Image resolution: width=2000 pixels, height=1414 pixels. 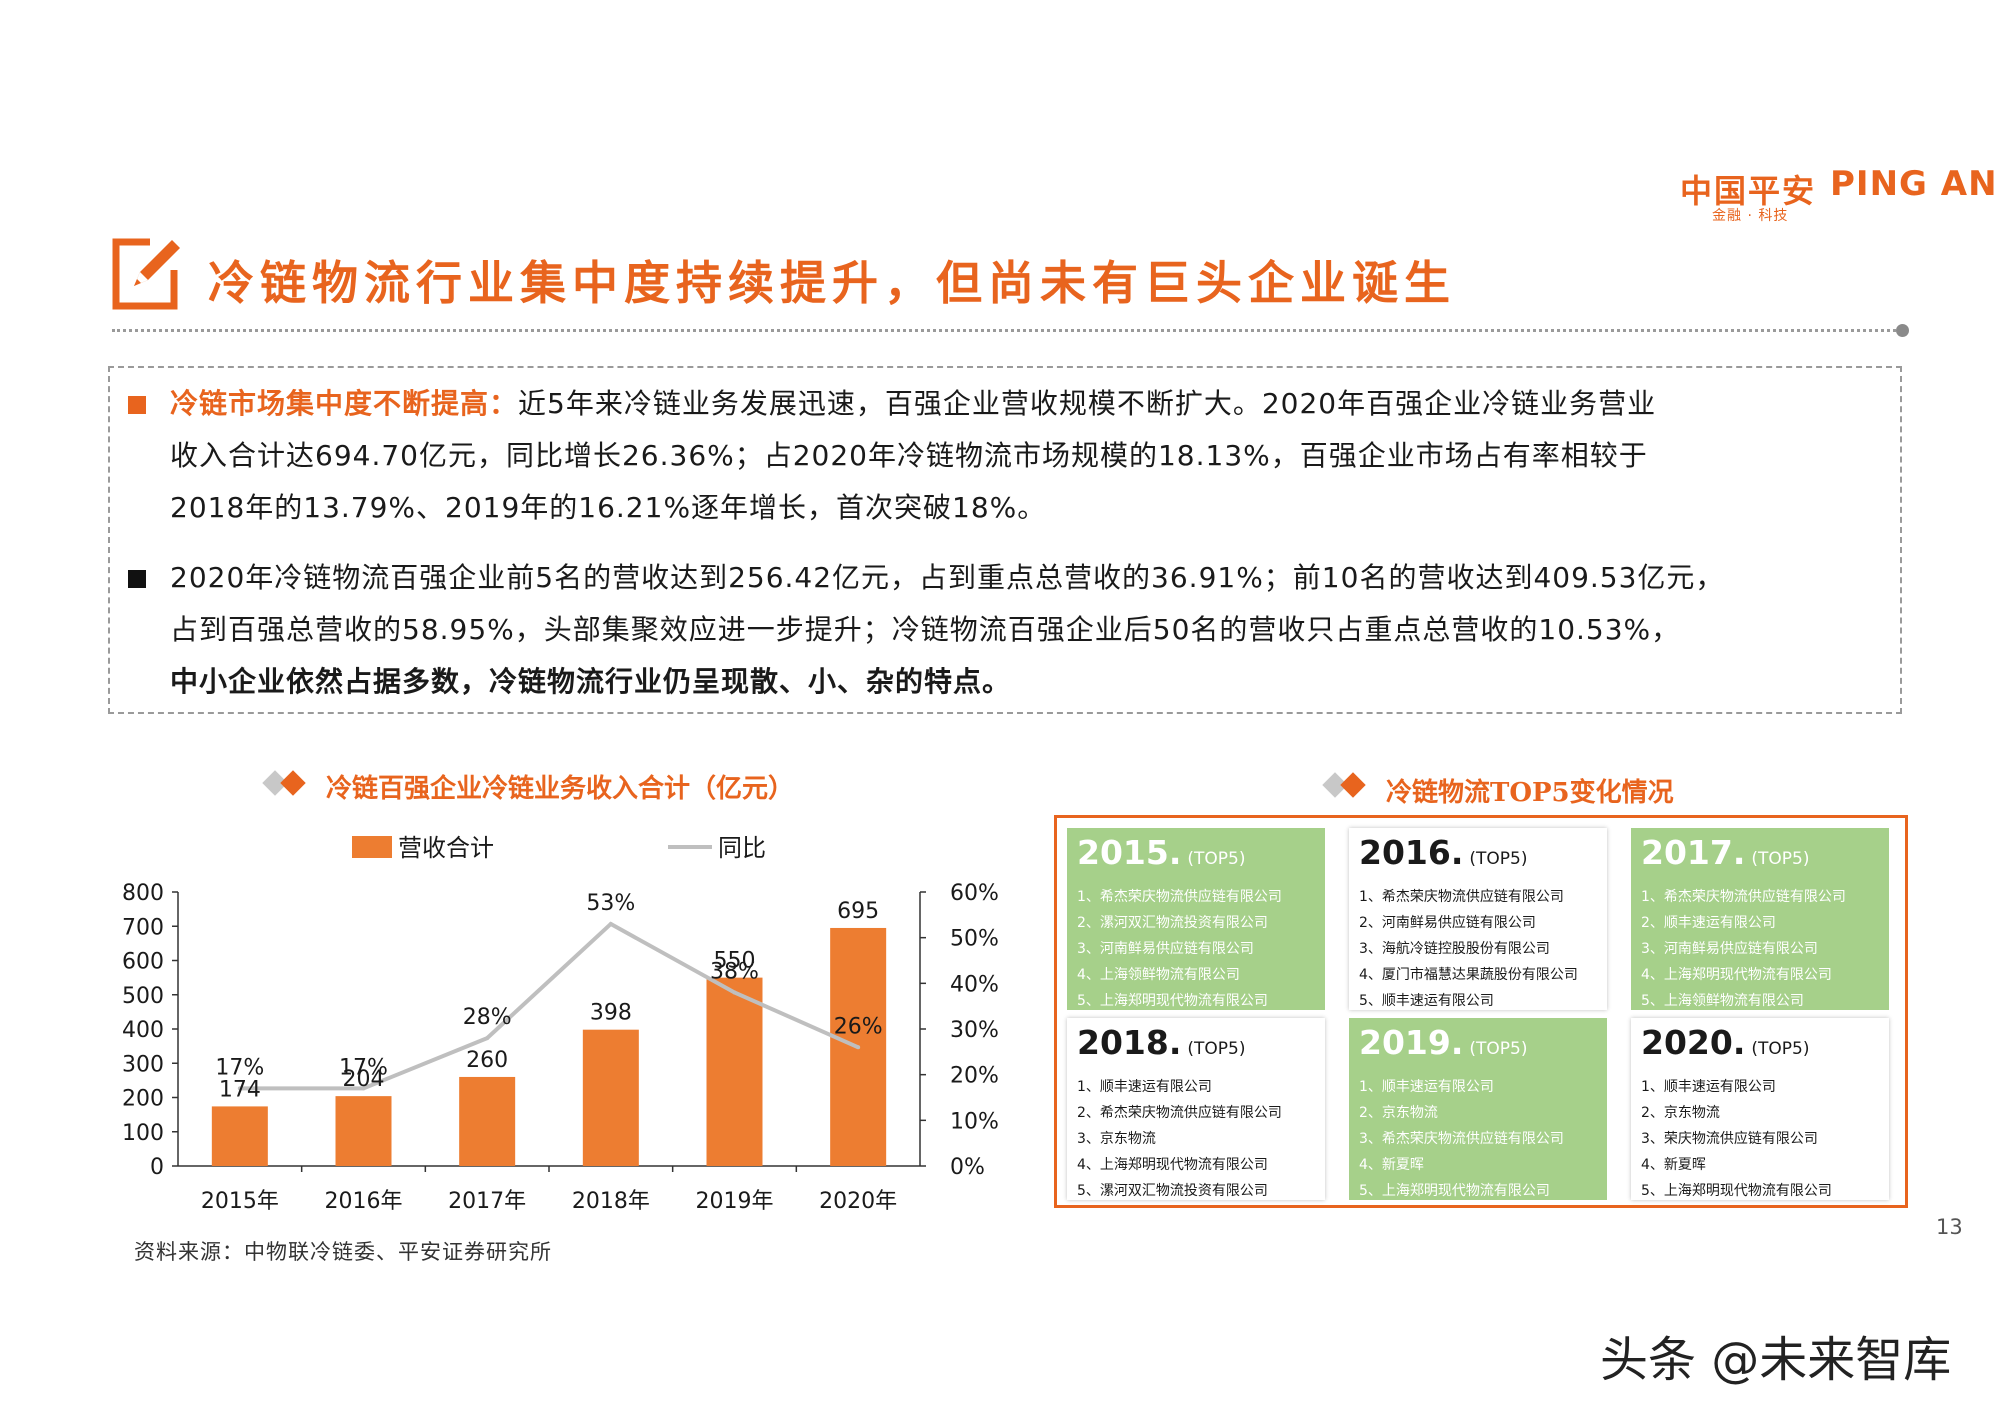 What do you see at coordinates (832, 283) in the screenshot?
I see `page-title: 冷链物流行业集中度持续提升，但尚未有巨头企业诞生` at bounding box center [832, 283].